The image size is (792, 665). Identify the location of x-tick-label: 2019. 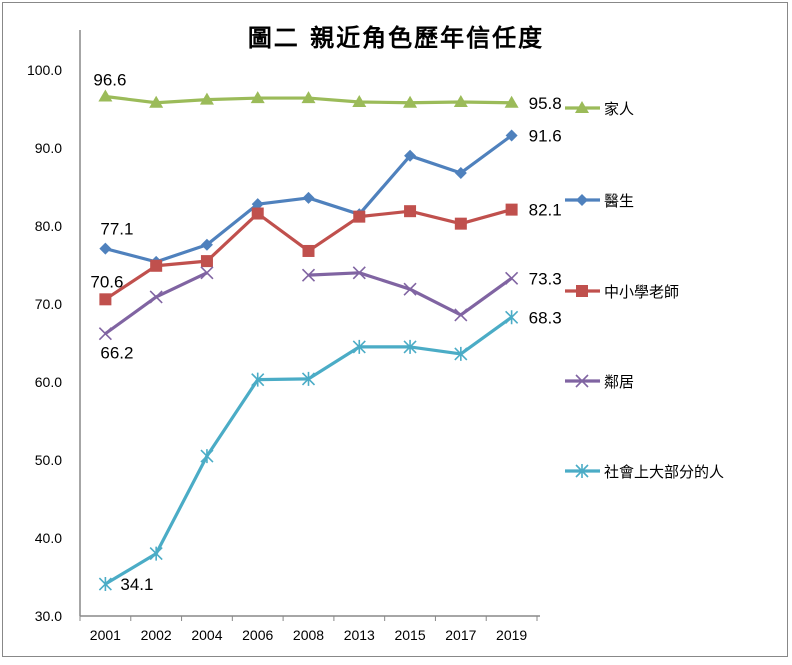
(511, 635).